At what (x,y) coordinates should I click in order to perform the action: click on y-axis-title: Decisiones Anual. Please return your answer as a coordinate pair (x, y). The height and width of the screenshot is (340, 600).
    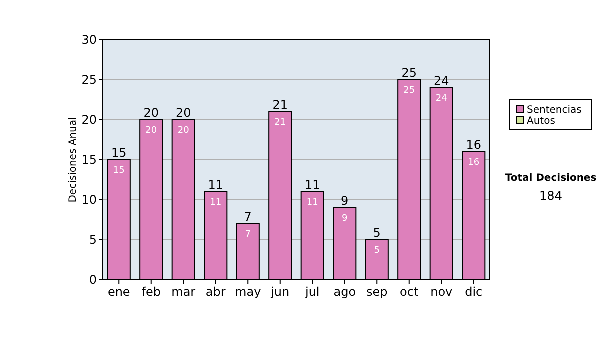
    Looking at the image, I should click on (73, 160).